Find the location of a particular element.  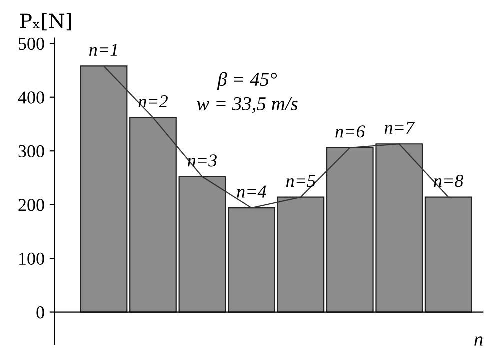

x-tick-label: n=7 is located at coordinates (400, 128).